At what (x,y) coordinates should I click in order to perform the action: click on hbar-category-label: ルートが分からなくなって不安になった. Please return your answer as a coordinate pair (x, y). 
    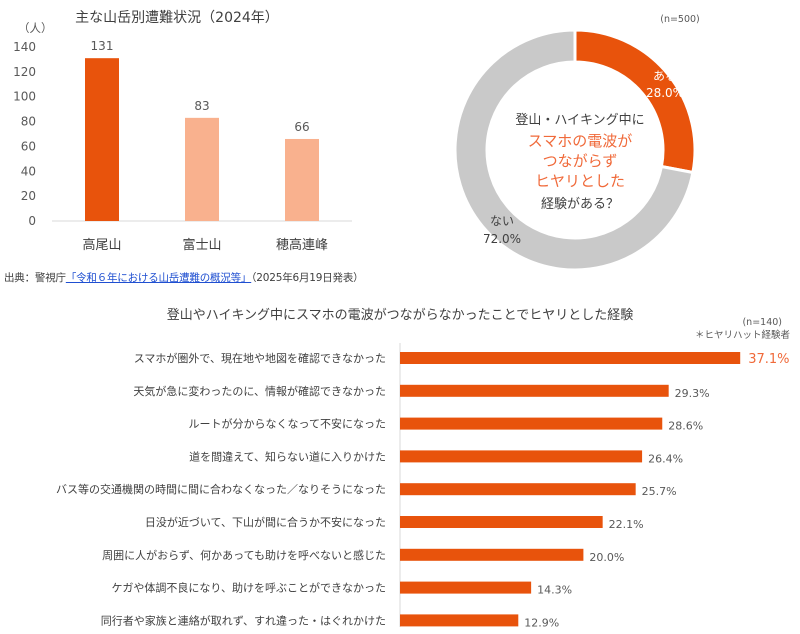
    Looking at the image, I should click on (287, 424).